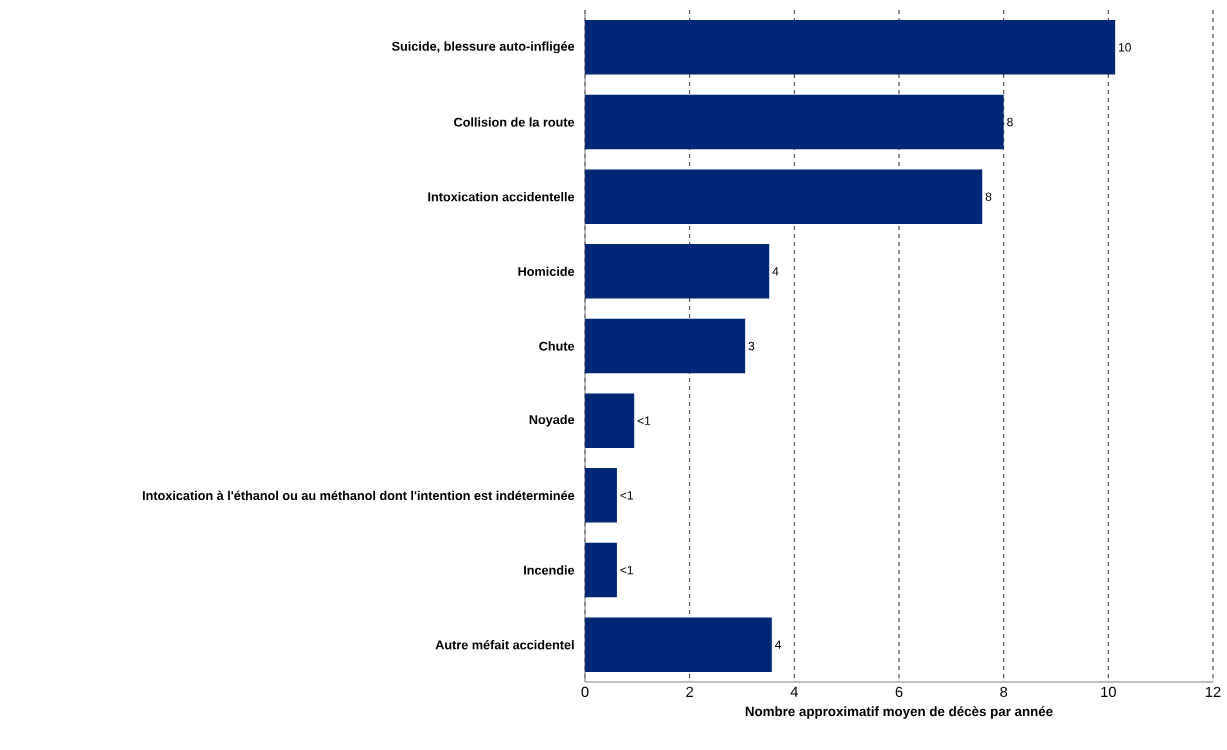  What do you see at coordinates (549, 570) in the screenshot?
I see `y-tick-label: Incendie` at bounding box center [549, 570].